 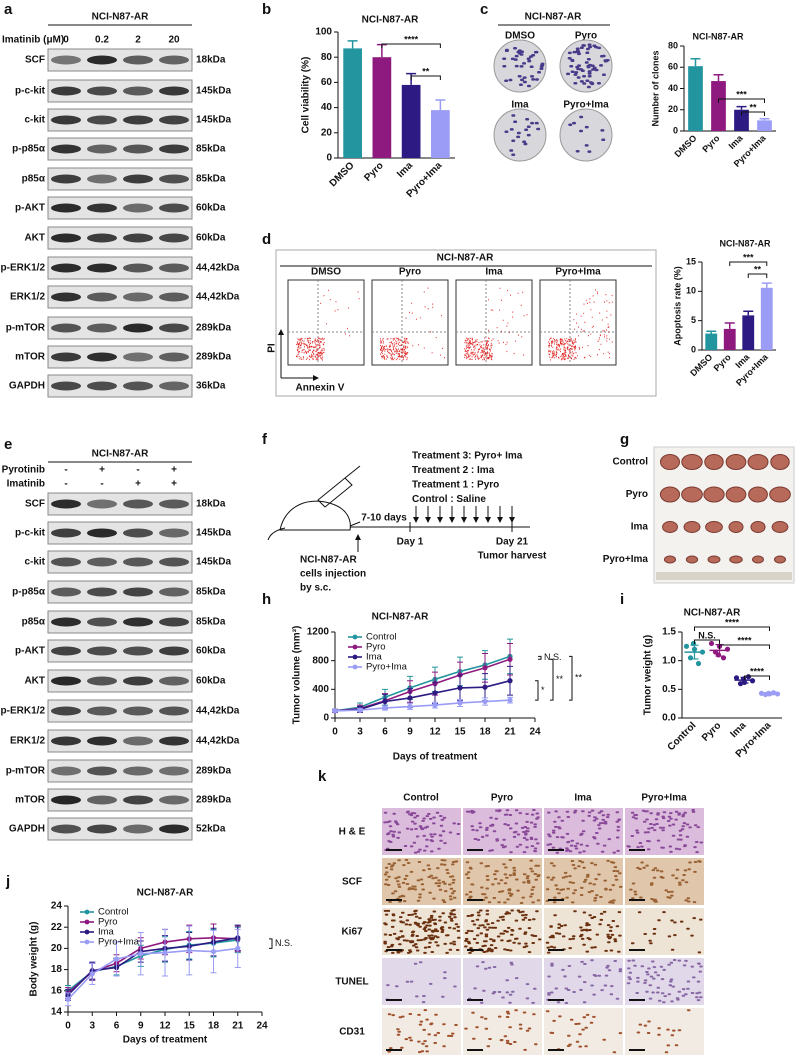 What do you see at coordinates (8, 9) in the screenshot?
I see `panel-letter: a` at bounding box center [8, 9].